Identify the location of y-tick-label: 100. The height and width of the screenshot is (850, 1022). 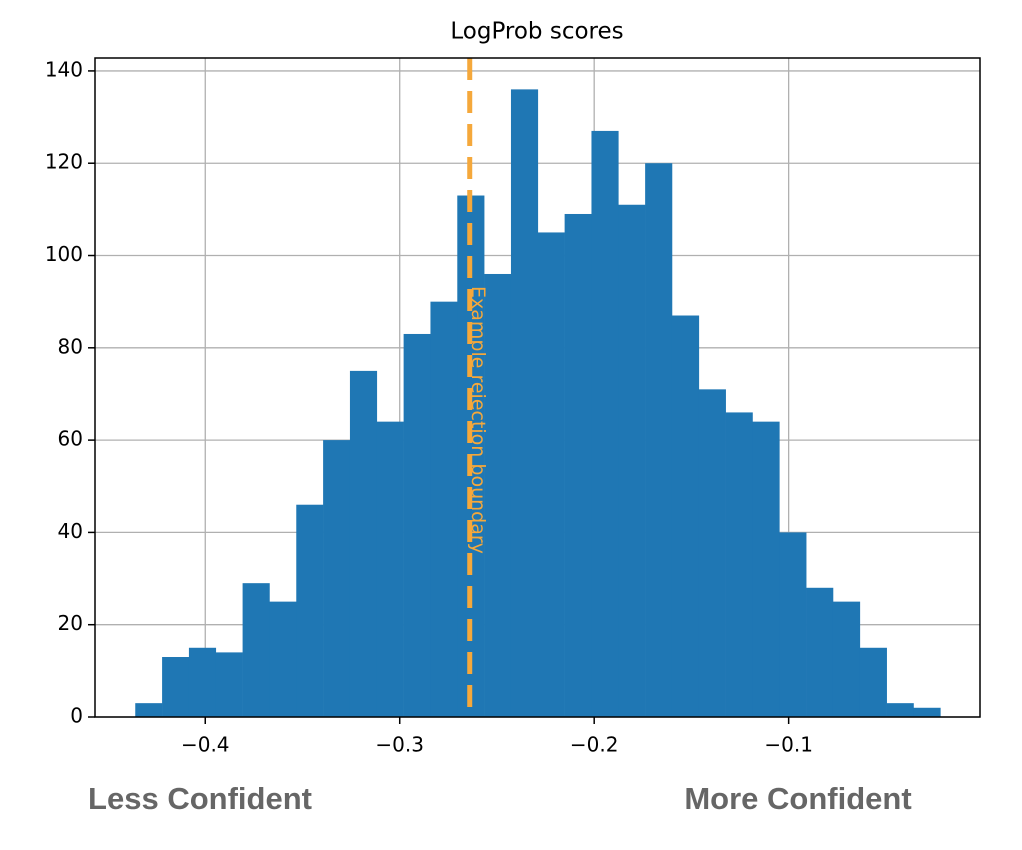
(64, 254).